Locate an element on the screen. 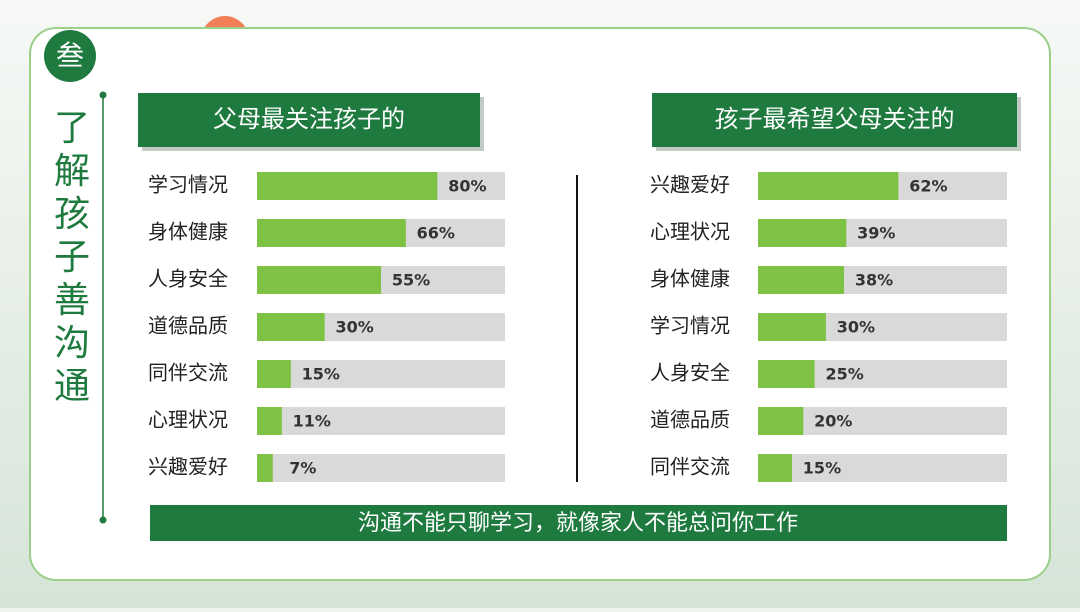 The width and height of the screenshot is (1080, 612). badge-text: 叁 is located at coordinates (70, 55).